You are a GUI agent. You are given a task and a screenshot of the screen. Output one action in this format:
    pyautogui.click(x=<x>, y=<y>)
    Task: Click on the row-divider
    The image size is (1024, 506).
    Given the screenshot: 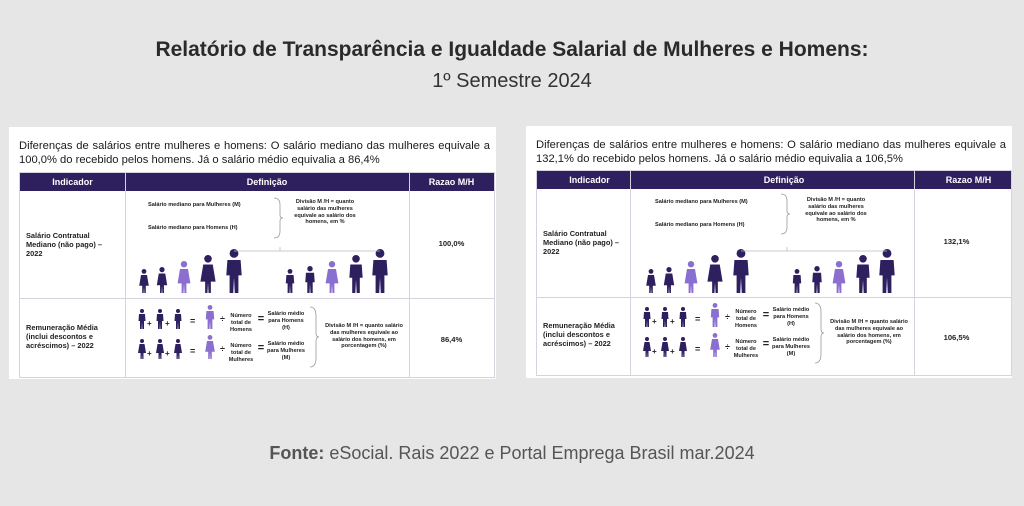 What is the action you would take?
    pyautogui.click(x=774, y=297)
    